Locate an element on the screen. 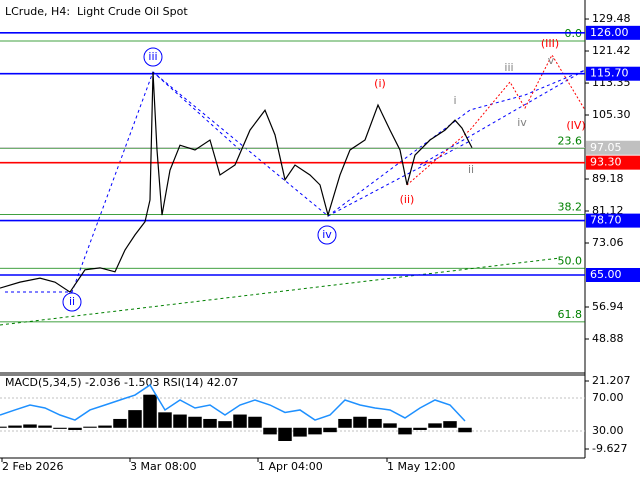  x-tick-label: 1 May 12:00 is located at coordinates (421, 466).